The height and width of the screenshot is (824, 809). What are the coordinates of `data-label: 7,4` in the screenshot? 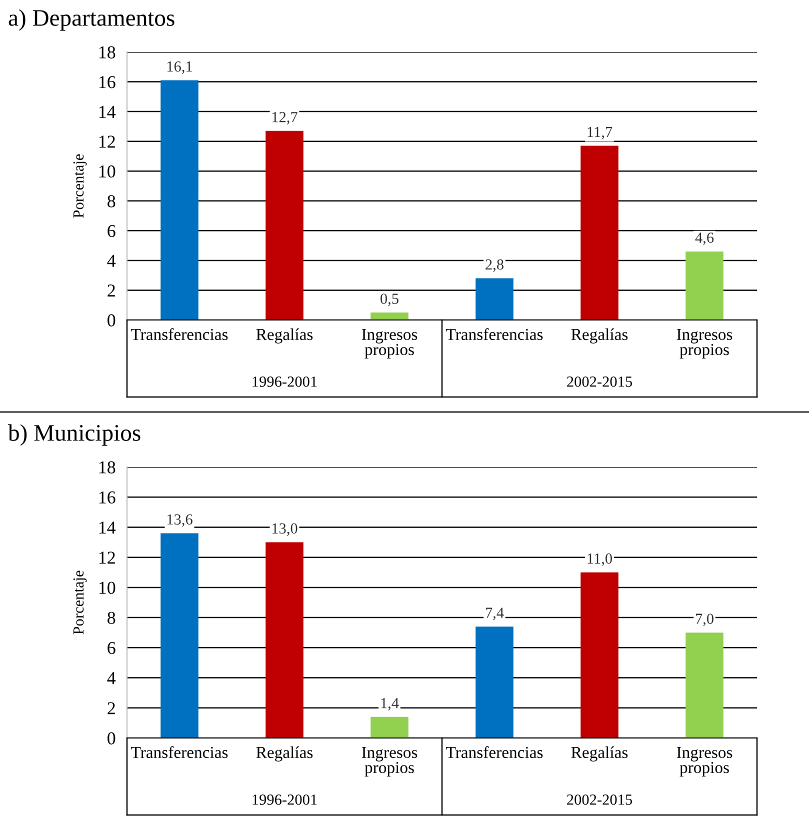 It's located at (495, 614).